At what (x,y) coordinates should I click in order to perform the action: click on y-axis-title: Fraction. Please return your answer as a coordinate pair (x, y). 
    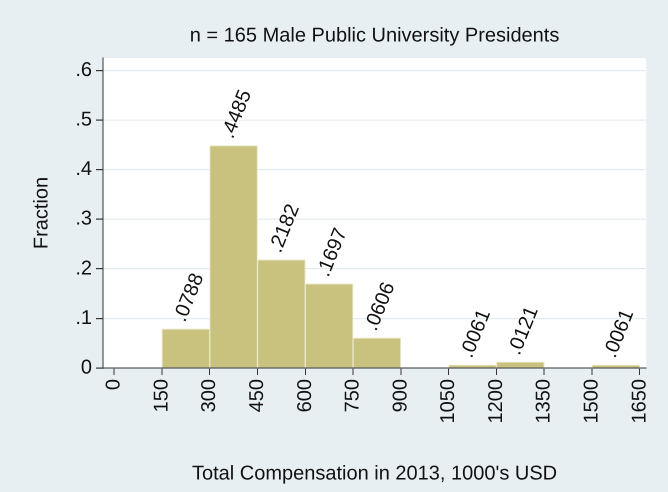
    Looking at the image, I should click on (41, 213).